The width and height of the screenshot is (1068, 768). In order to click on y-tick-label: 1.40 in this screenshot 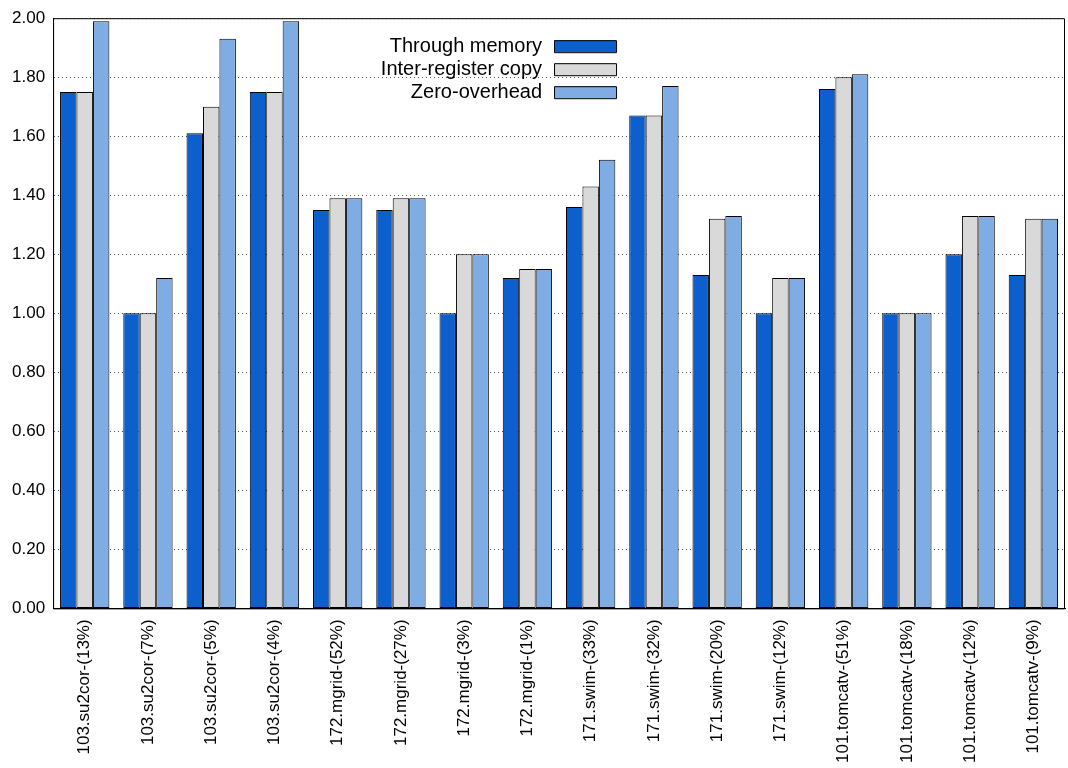, I will do `click(28, 194)`.